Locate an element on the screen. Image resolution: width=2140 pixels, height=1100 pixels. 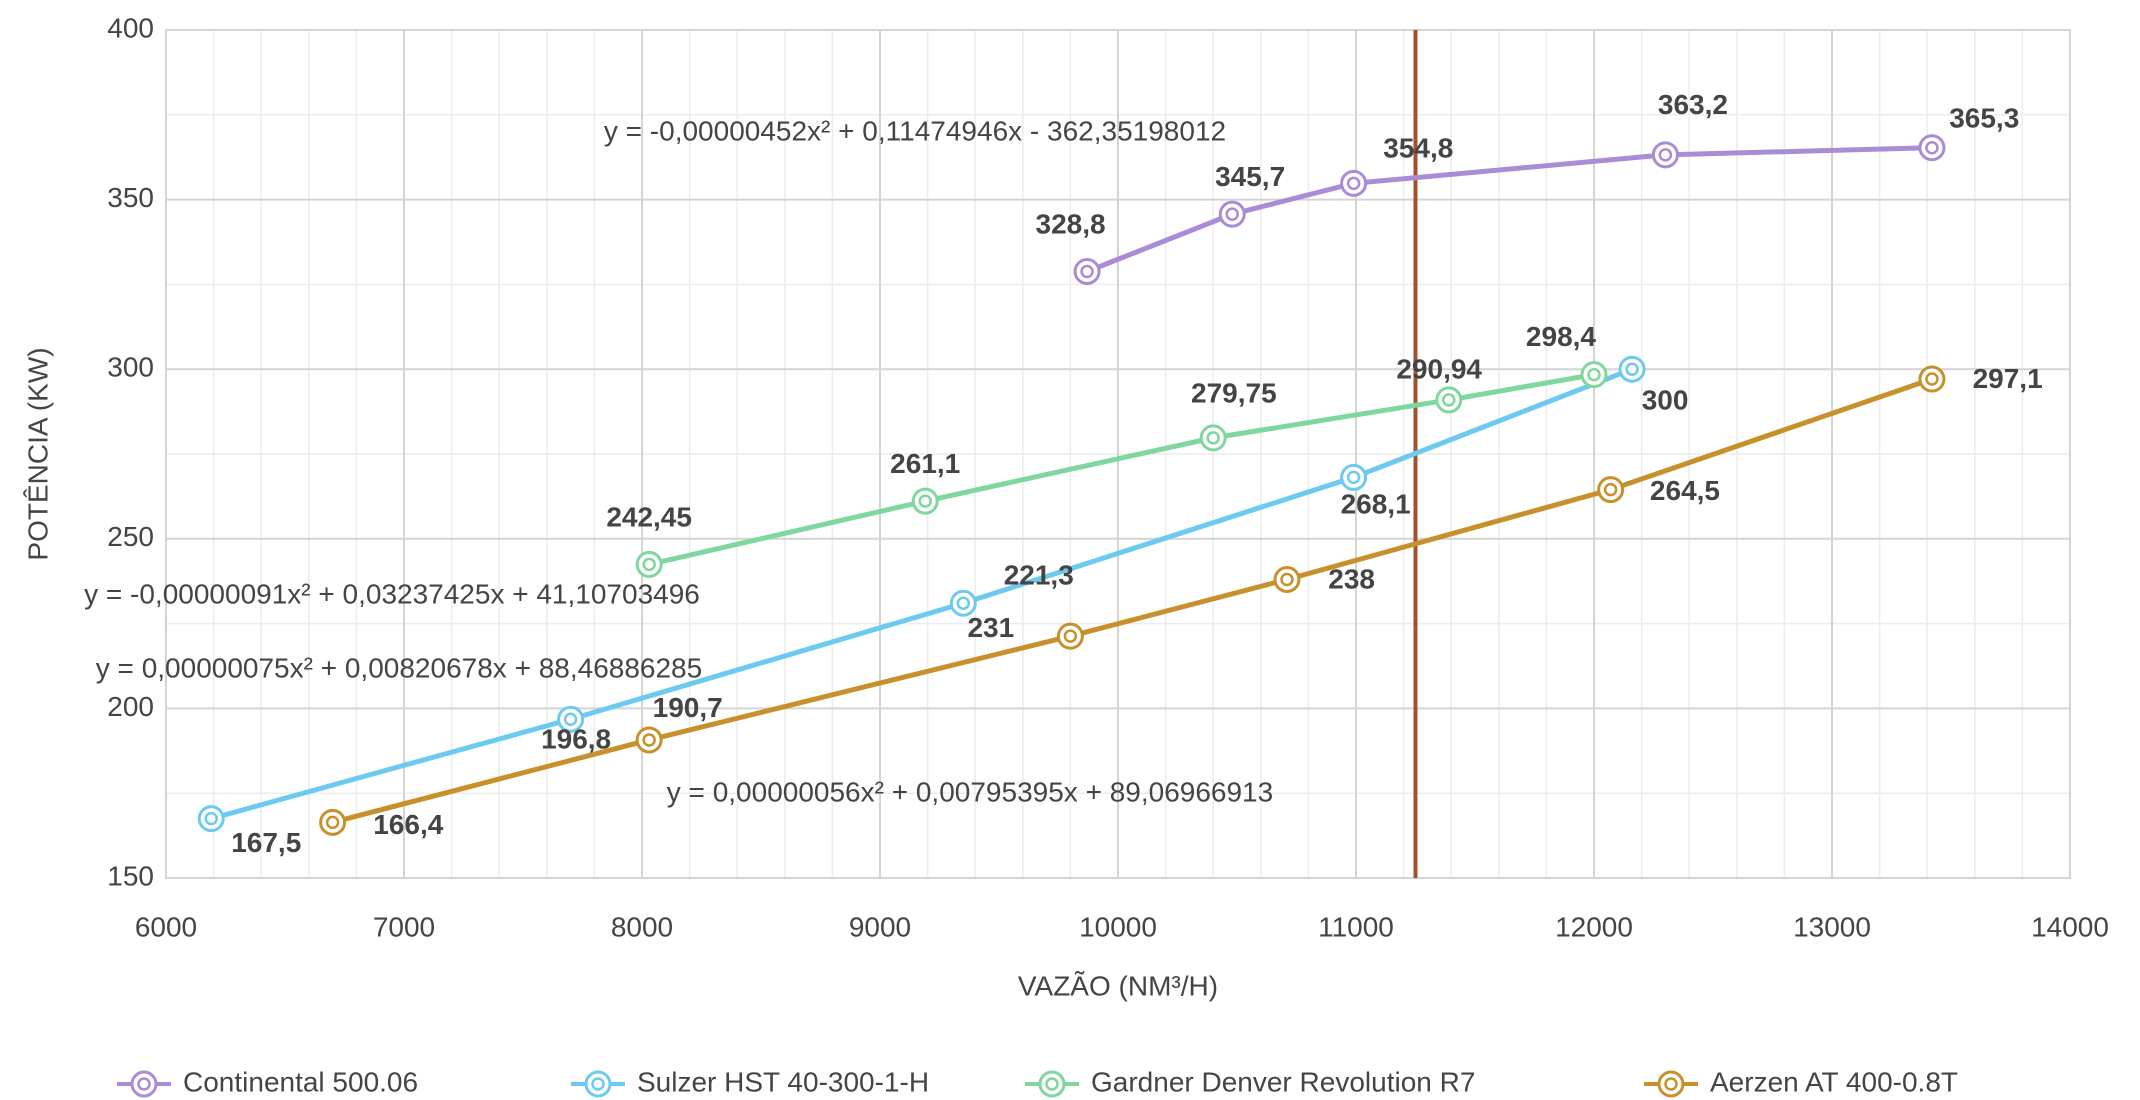
data-label: 328,8 is located at coordinates (1071, 223).